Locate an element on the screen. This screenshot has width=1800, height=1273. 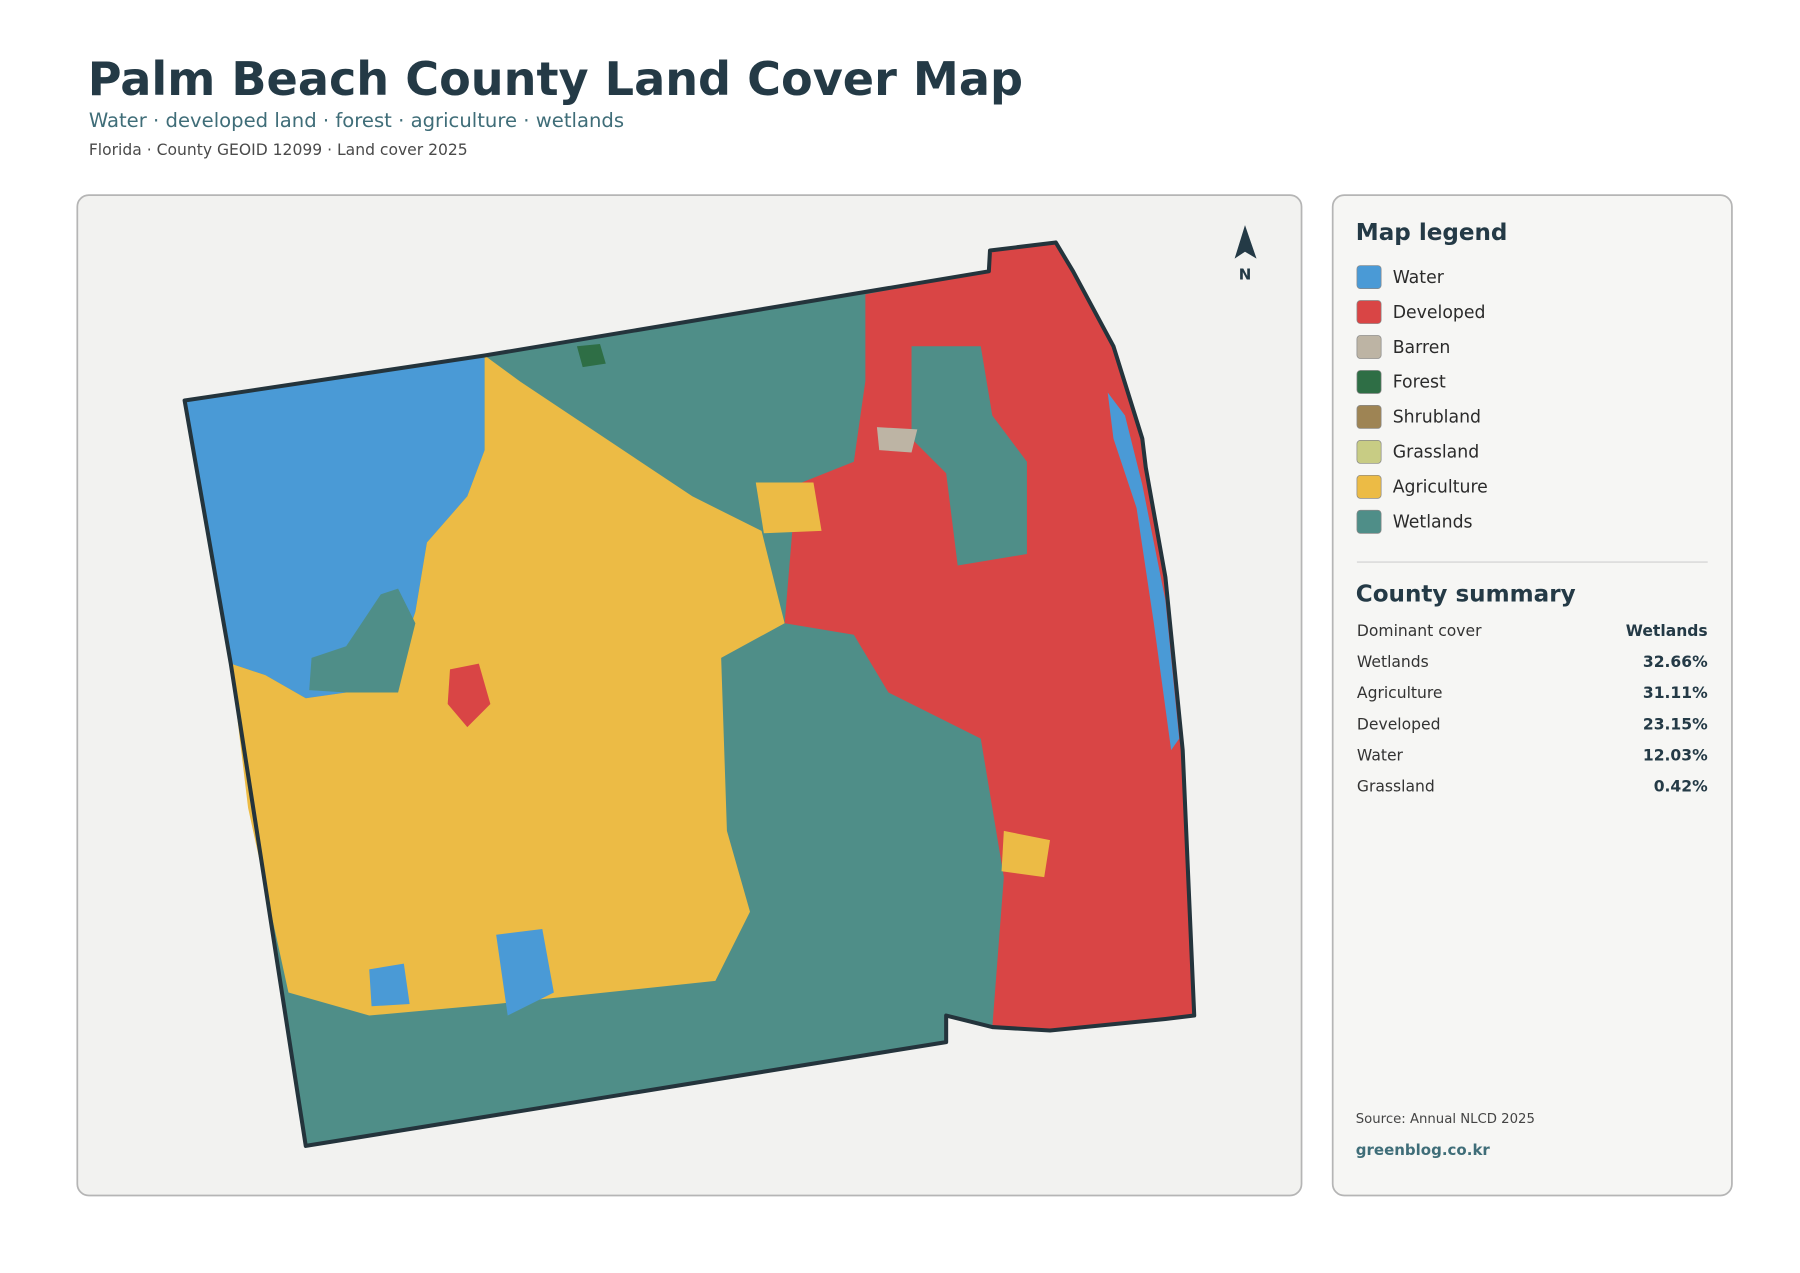
legend-label: Developed is located at coordinates (1439, 313).